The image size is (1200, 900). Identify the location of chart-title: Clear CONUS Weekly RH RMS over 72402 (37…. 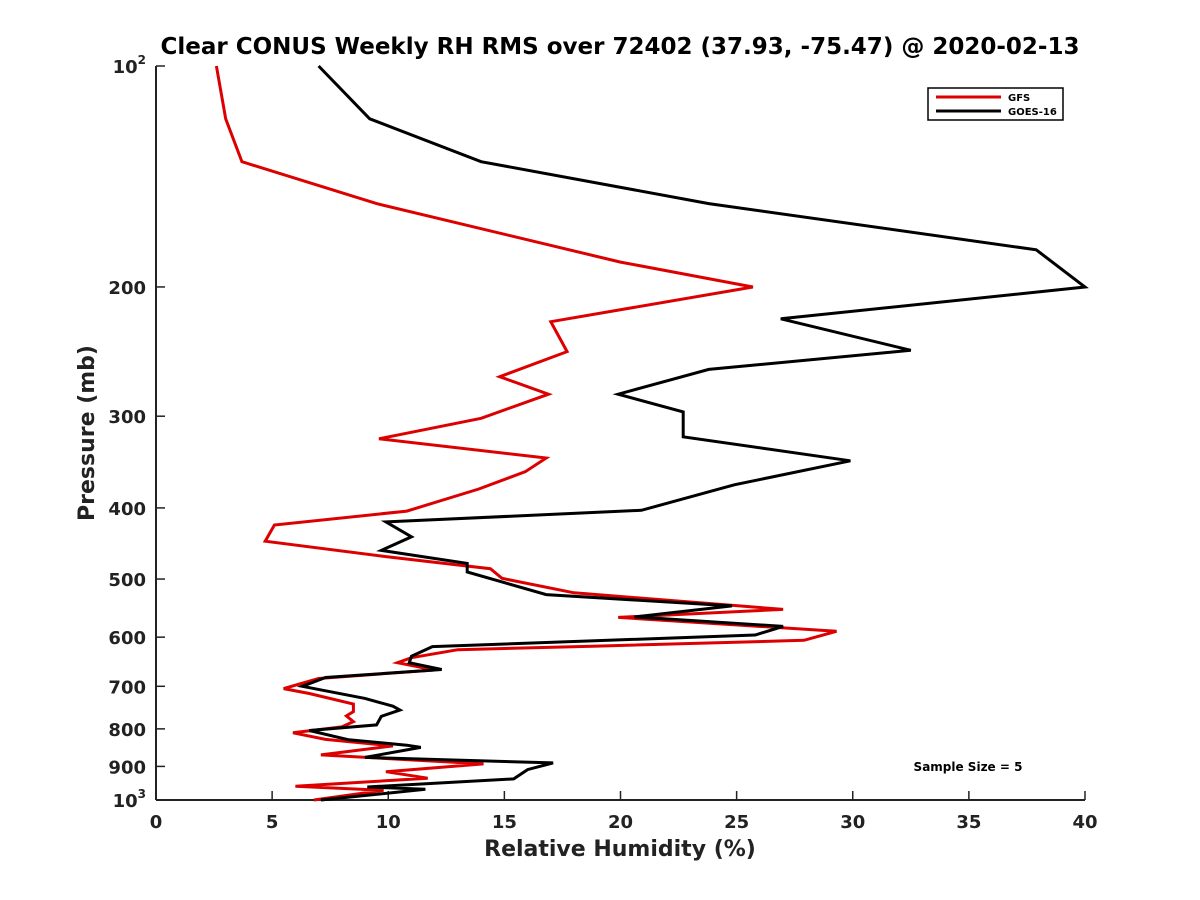
(620, 47).